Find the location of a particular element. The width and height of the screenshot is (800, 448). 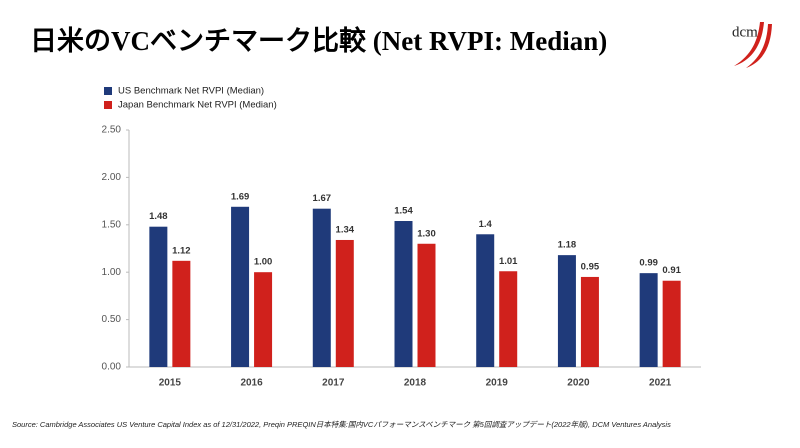

value-label: 1.34 is located at coordinates (345, 229).